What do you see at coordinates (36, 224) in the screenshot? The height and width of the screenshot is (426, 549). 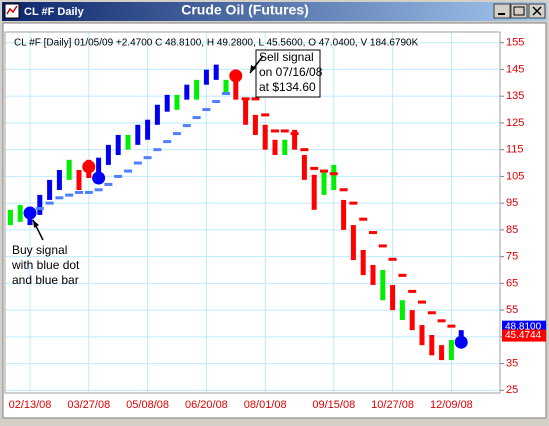 I see `buy-arrowhead` at bounding box center [36, 224].